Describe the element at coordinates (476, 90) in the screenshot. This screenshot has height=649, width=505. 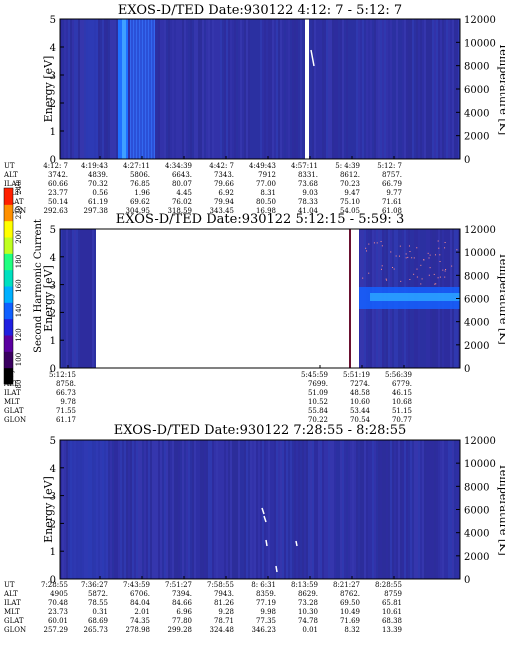
I see `right-y-tick-label: 6000` at that location.